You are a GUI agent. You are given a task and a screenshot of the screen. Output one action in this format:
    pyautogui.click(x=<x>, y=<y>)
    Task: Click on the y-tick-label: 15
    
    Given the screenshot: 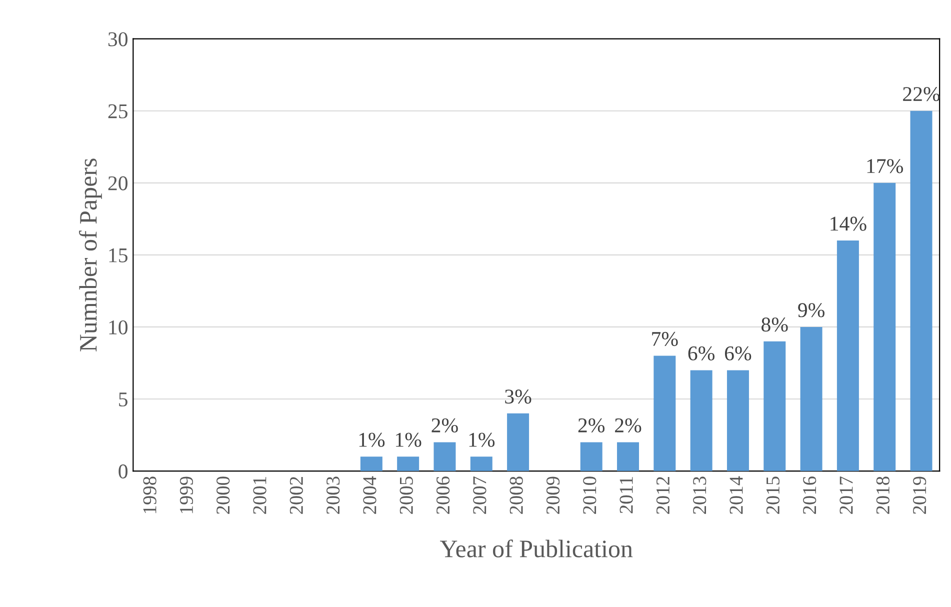 What is the action you would take?
    pyautogui.click(x=118, y=255)
    